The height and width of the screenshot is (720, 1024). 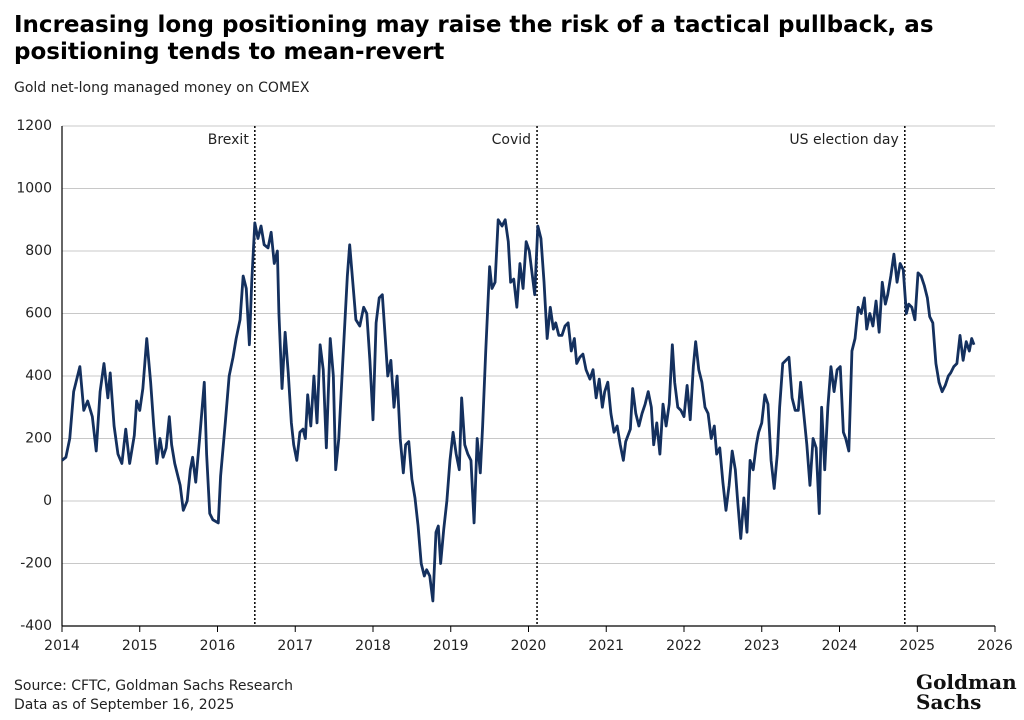 I want to click on x-tick-label: 2021, so click(x=606, y=646).